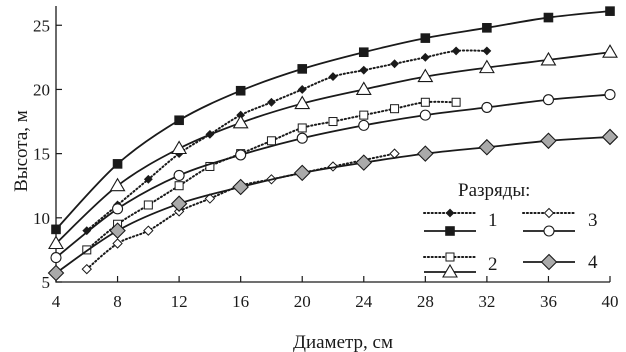 The width and height of the screenshot is (626, 352). Describe the element at coordinates (510, 229) in the screenshot. I see `legend: Разряды: 1 3 2 4` at that location.